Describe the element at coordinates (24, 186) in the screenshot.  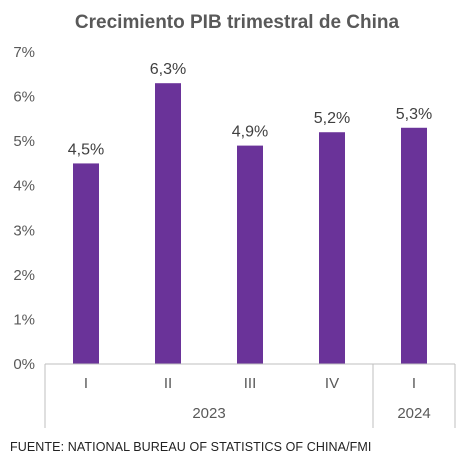
I see `y-tick-label: 4%` at that location.